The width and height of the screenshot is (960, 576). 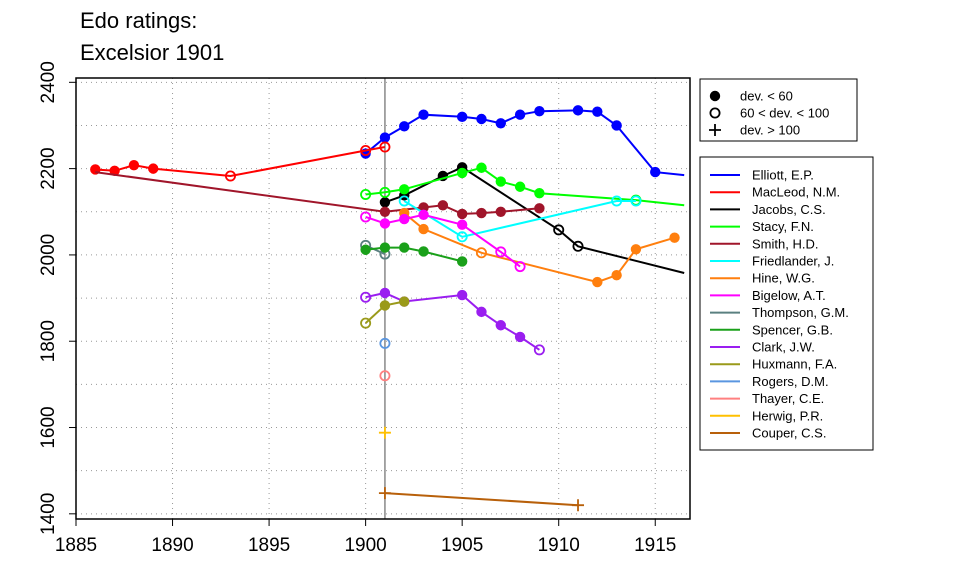 What do you see at coordinates (172, 545) in the screenshot?
I see `x-tick-label: 1890` at bounding box center [172, 545].